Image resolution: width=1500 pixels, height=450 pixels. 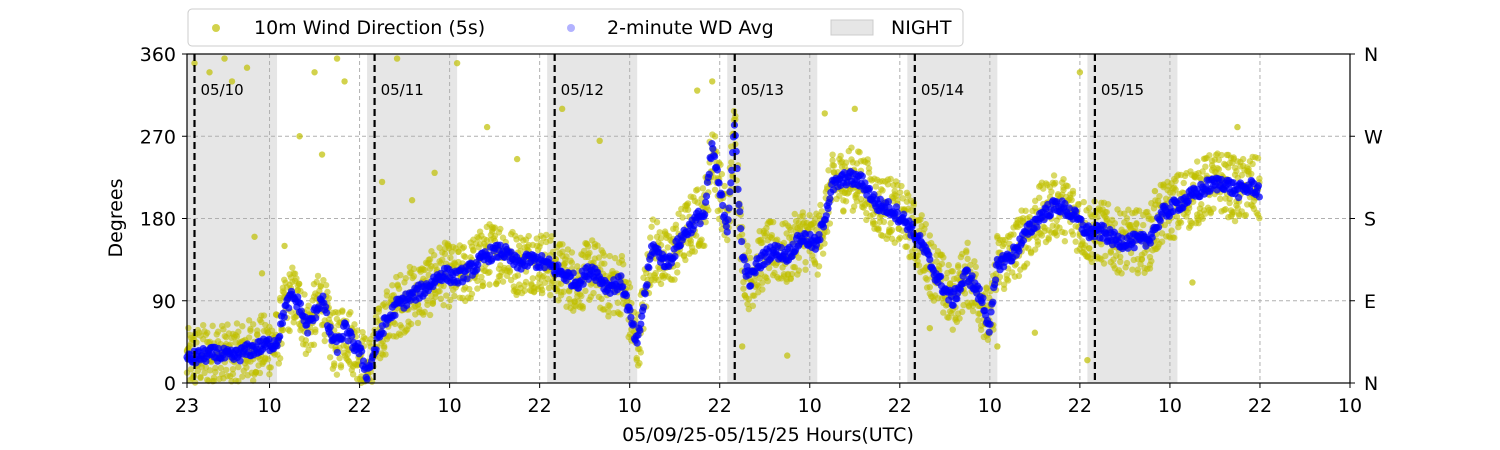 I want to click on y2-tick-label: E, so click(x=1370, y=302).